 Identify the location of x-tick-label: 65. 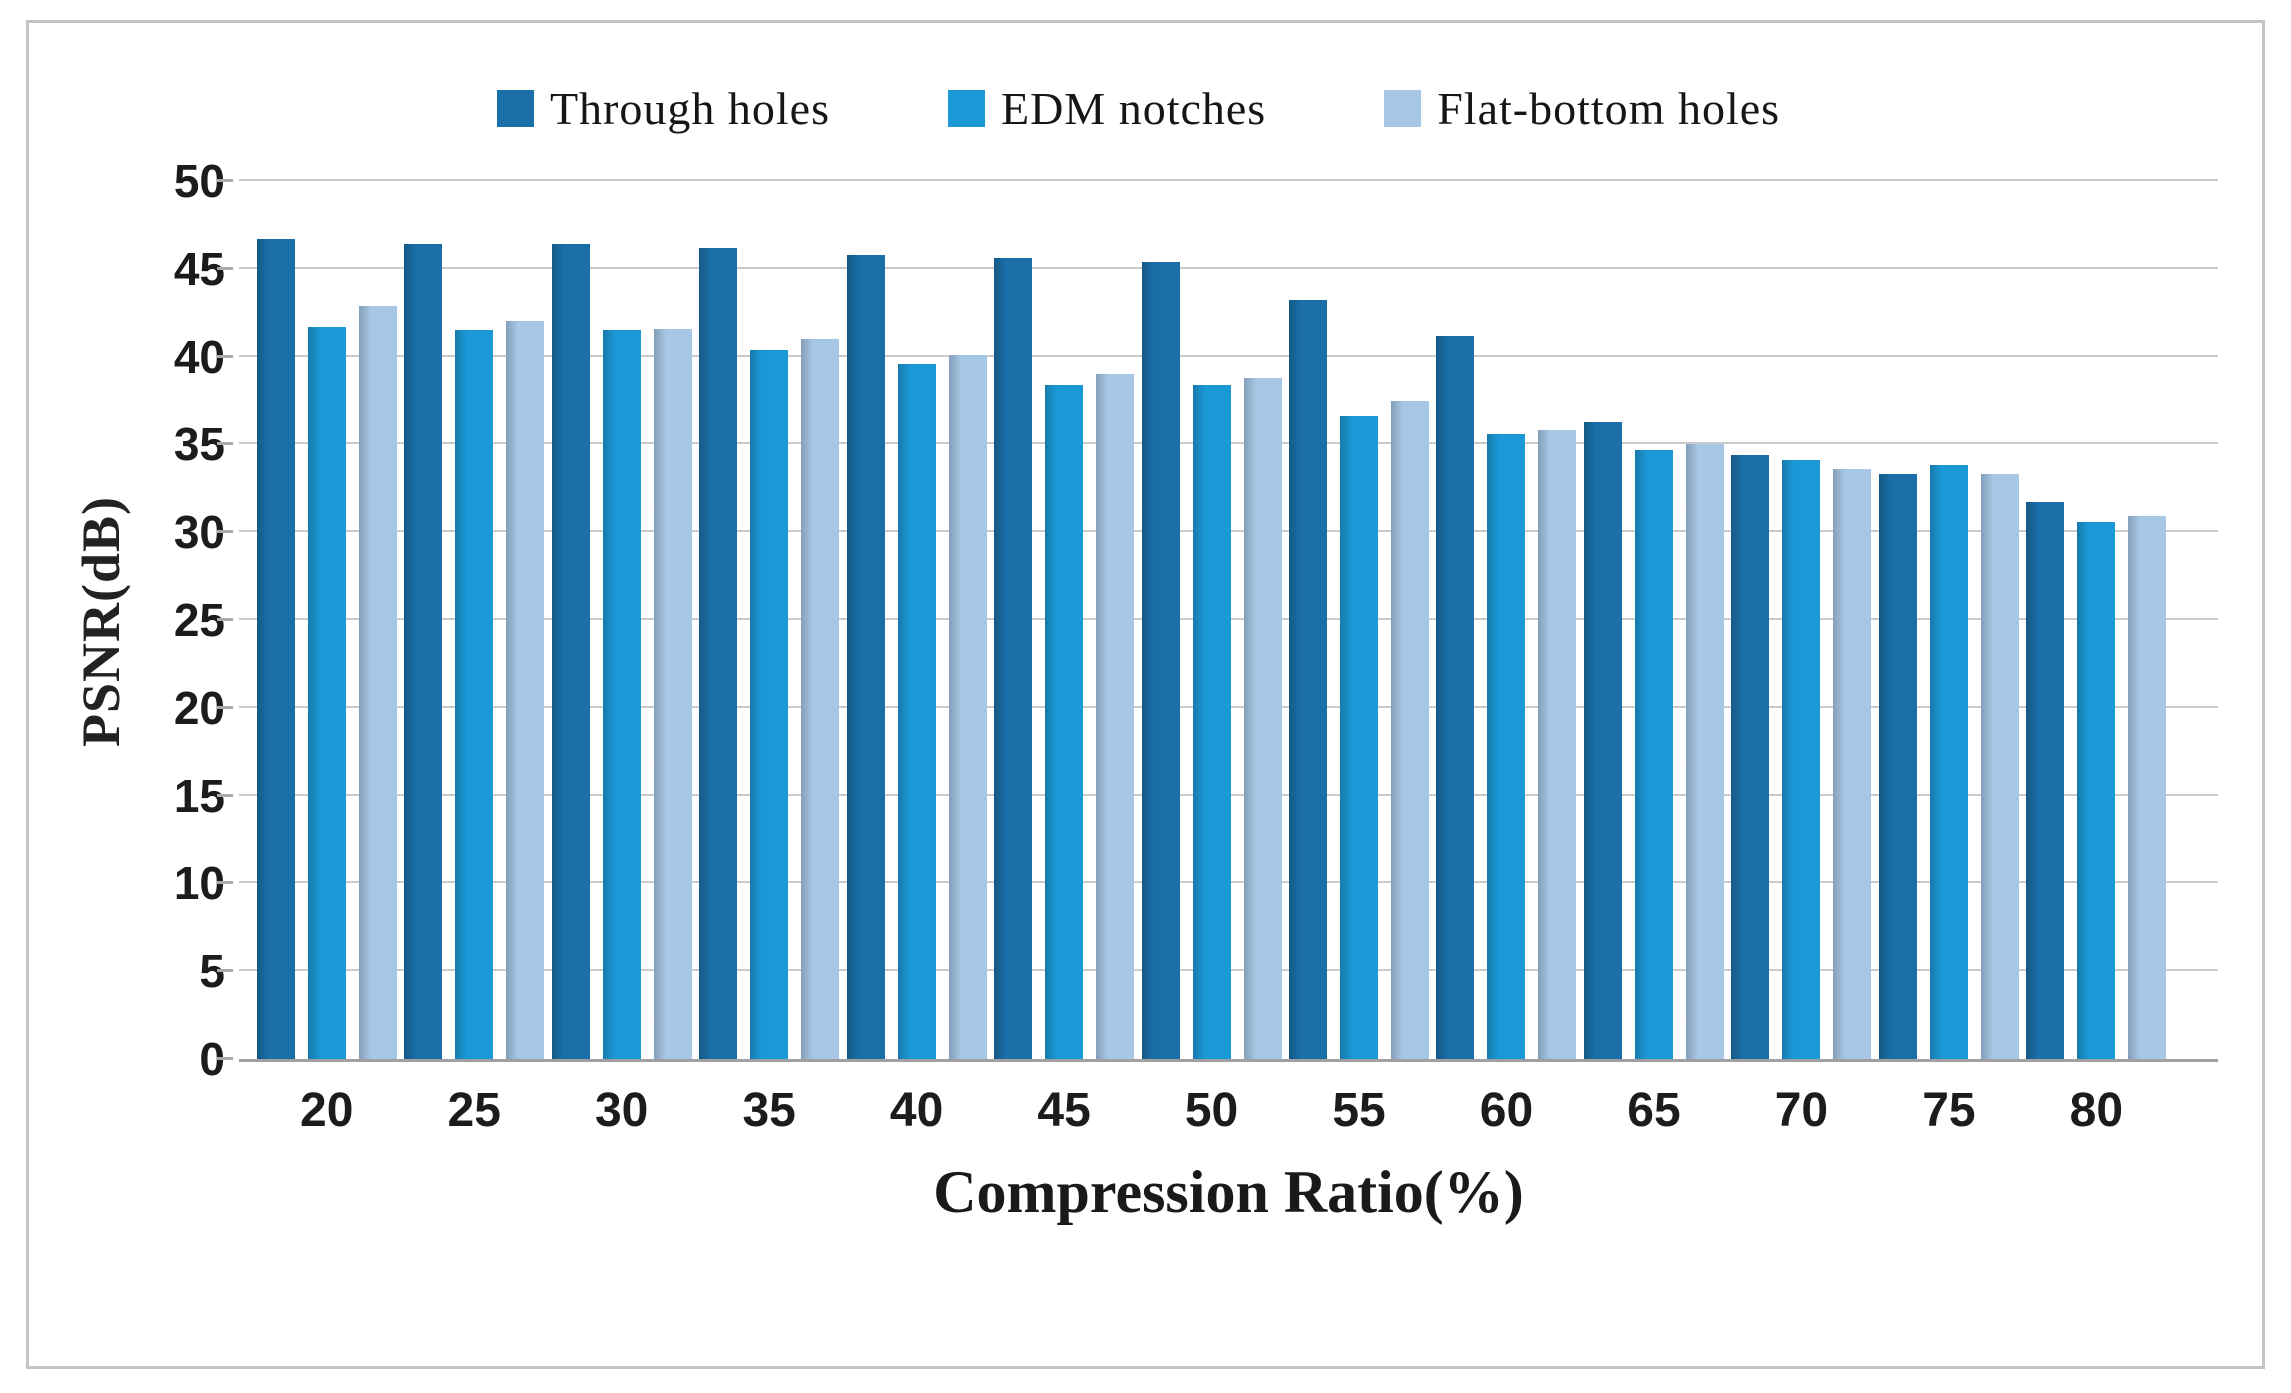
(1654, 1110).